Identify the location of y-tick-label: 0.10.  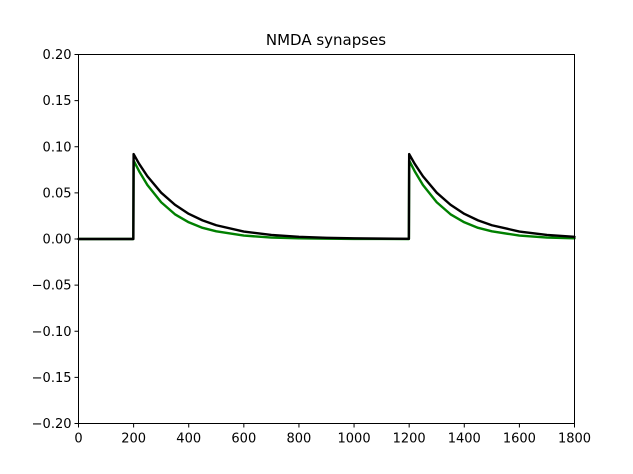
(57, 147).